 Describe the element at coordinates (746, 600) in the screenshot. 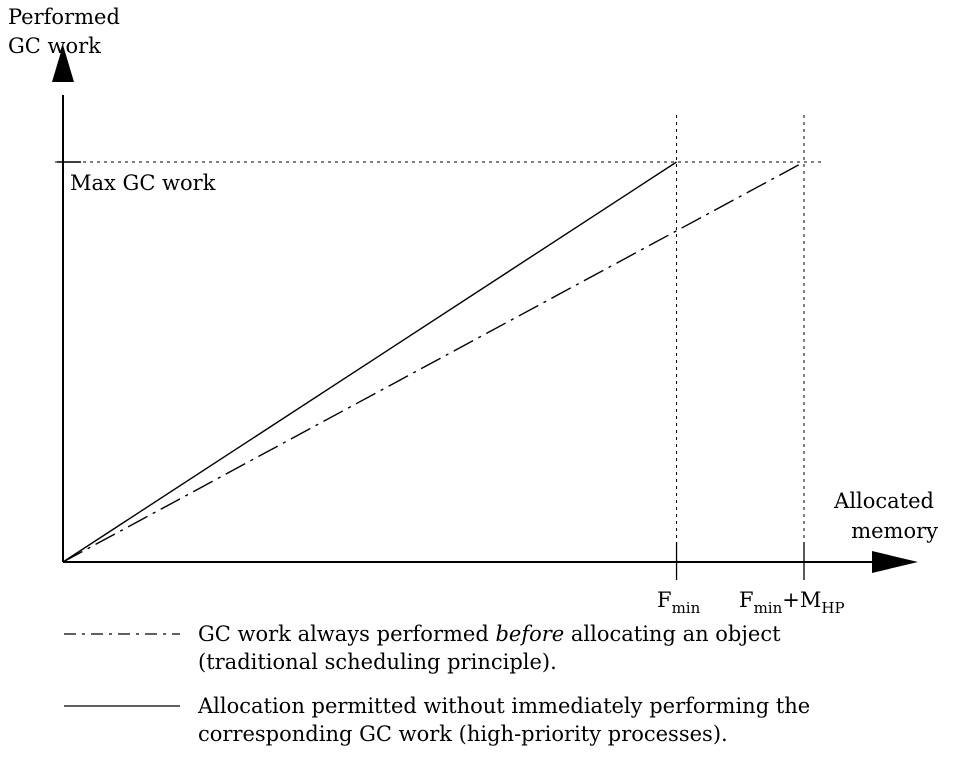

I see `tick-fmhp-base: F` at that location.